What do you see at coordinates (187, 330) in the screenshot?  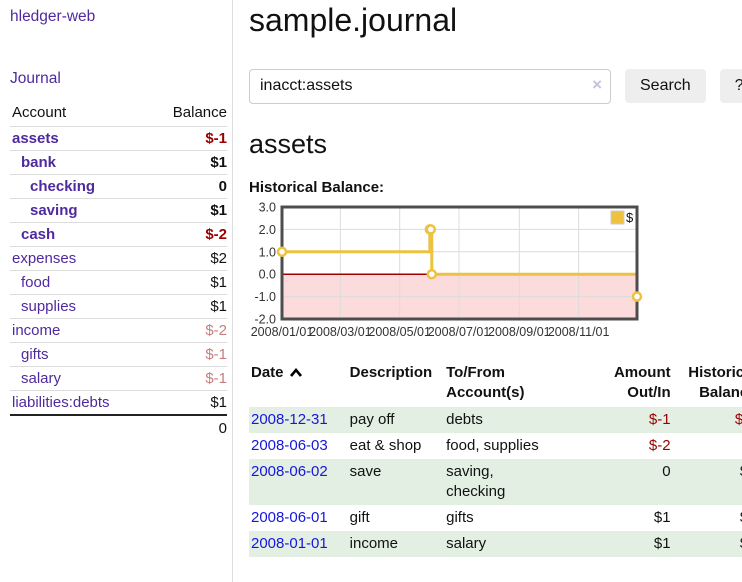 I see `account-balance: $-2` at bounding box center [187, 330].